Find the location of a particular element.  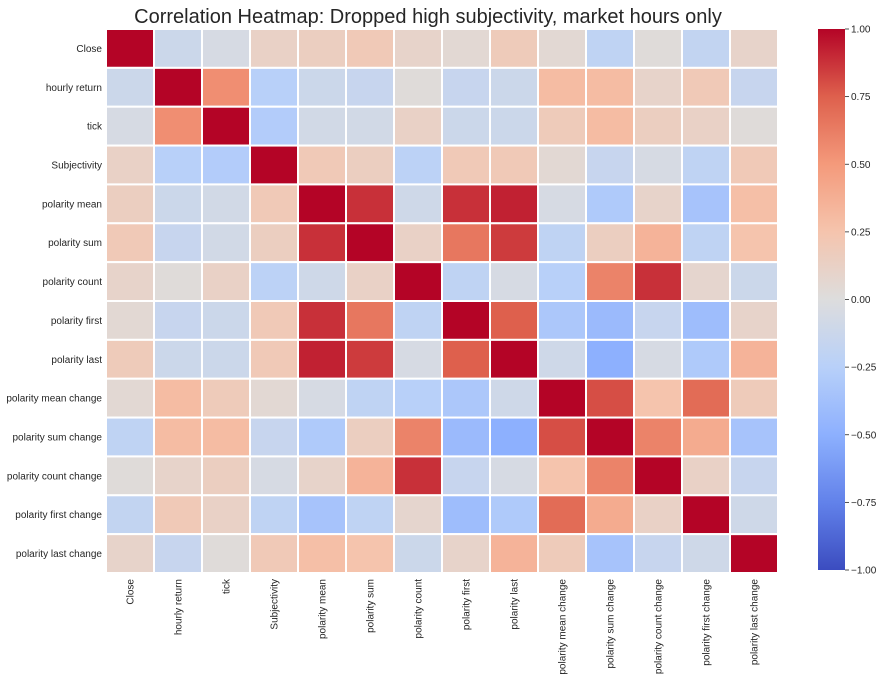

colorbar-tick-label: 0.25 is located at coordinates (861, 232).